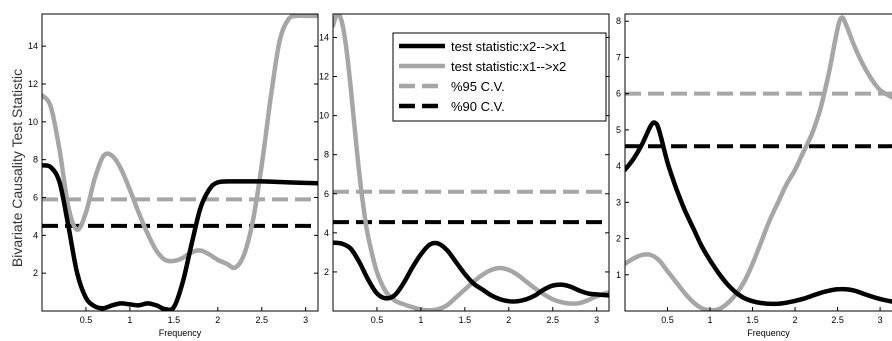 Image resolution: width=892 pixels, height=341 pixels. What do you see at coordinates (618, 202) in the screenshot?
I see `y-tick-label: 3` at bounding box center [618, 202].